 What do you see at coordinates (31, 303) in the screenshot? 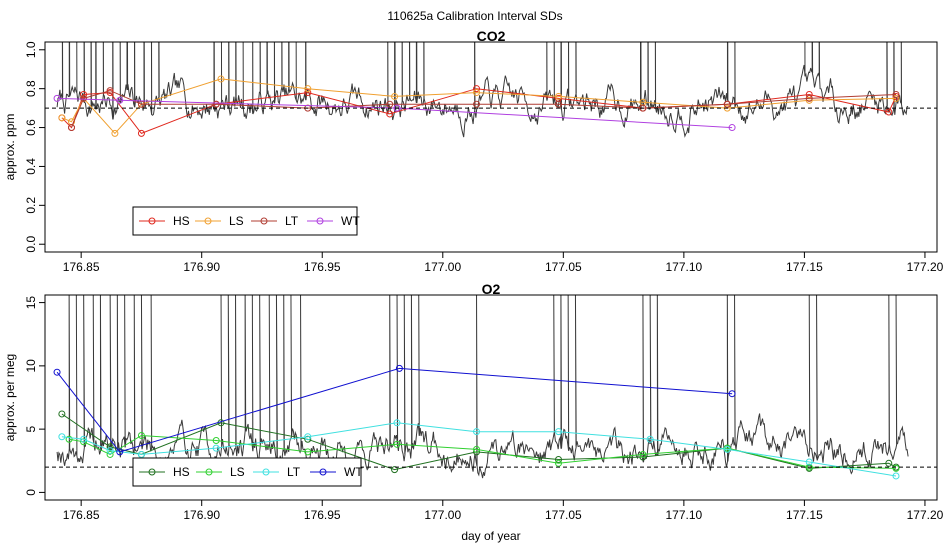
I see `y-tick-label: 15` at bounding box center [31, 303].